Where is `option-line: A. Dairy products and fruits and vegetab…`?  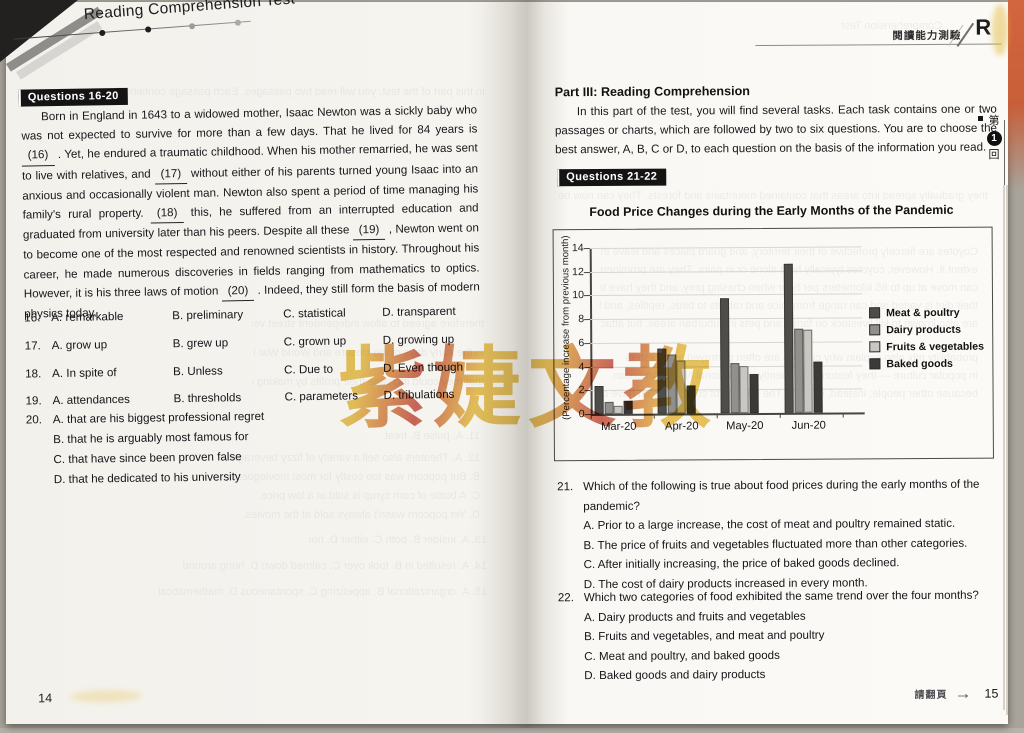 option-line: A. Dairy products and fruits and vegetab… is located at coordinates (694, 616).